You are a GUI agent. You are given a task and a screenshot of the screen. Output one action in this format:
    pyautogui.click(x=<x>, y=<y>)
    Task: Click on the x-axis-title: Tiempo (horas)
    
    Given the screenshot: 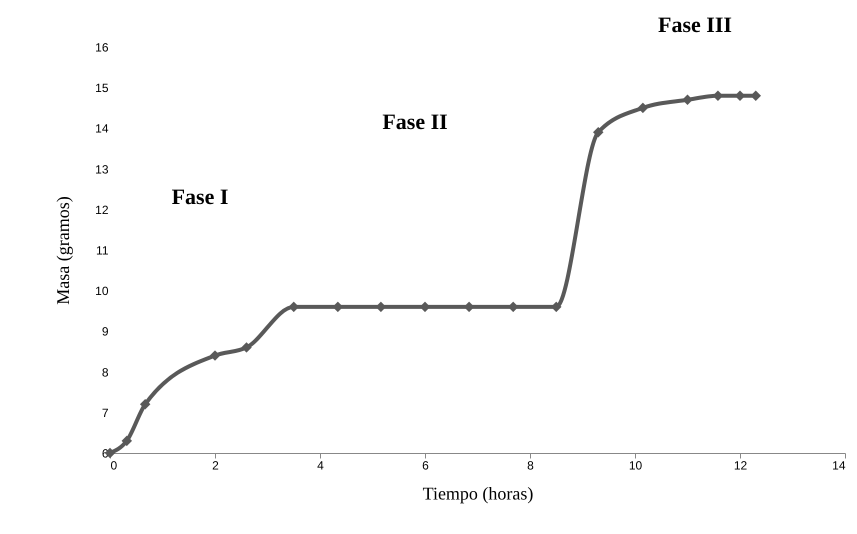 What is the action you would take?
    pyautogui.click(x=478, y=494)
    